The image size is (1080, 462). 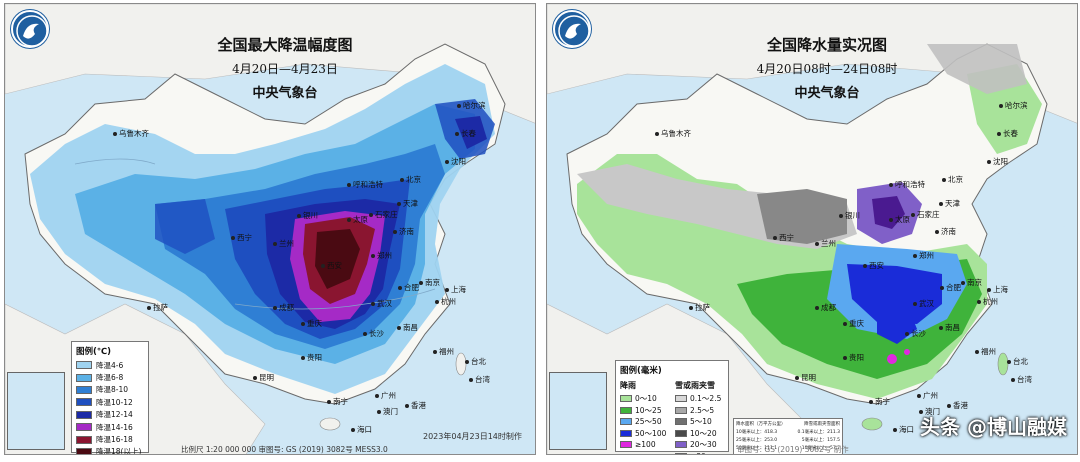 I want to click on legend-item: 20～30, so click(x=699, y=445).